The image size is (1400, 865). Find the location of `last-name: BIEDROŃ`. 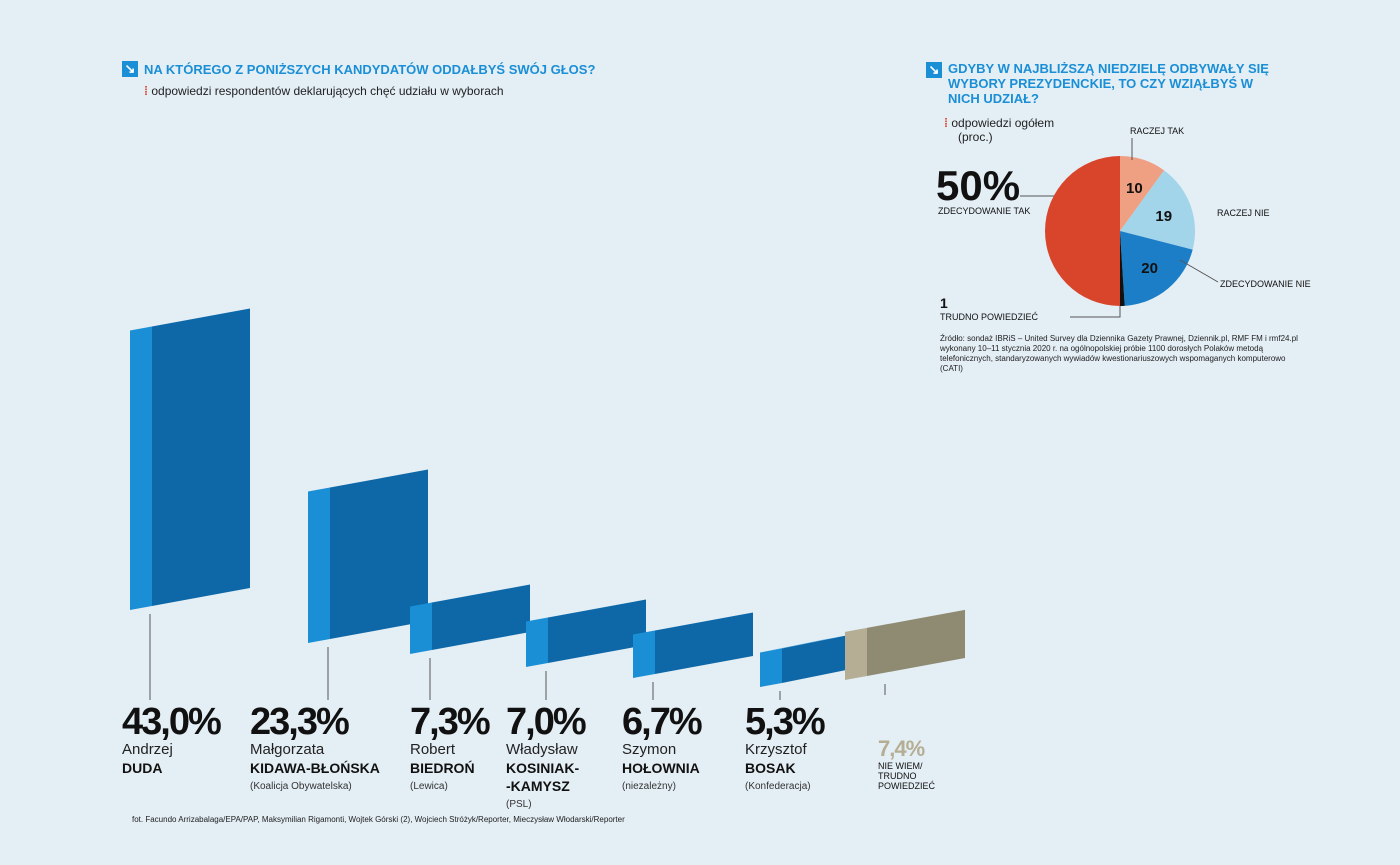

last-name: BIEDROŃ is located at coordinates (442, 768).